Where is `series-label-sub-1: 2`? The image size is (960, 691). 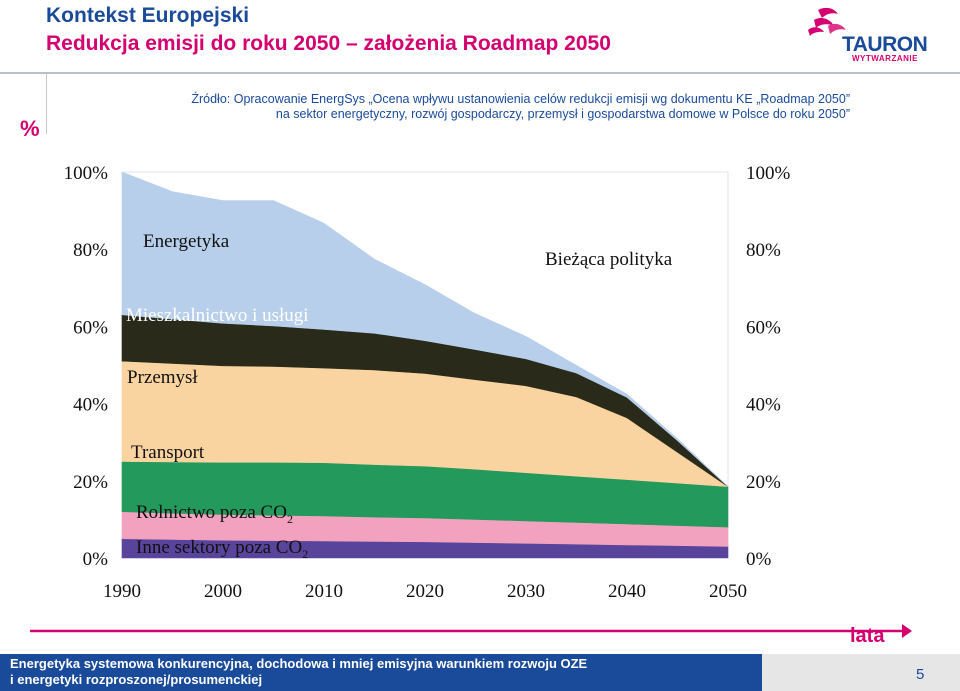 series-label-sub-1: 2 is located at coordinates (290, 519).